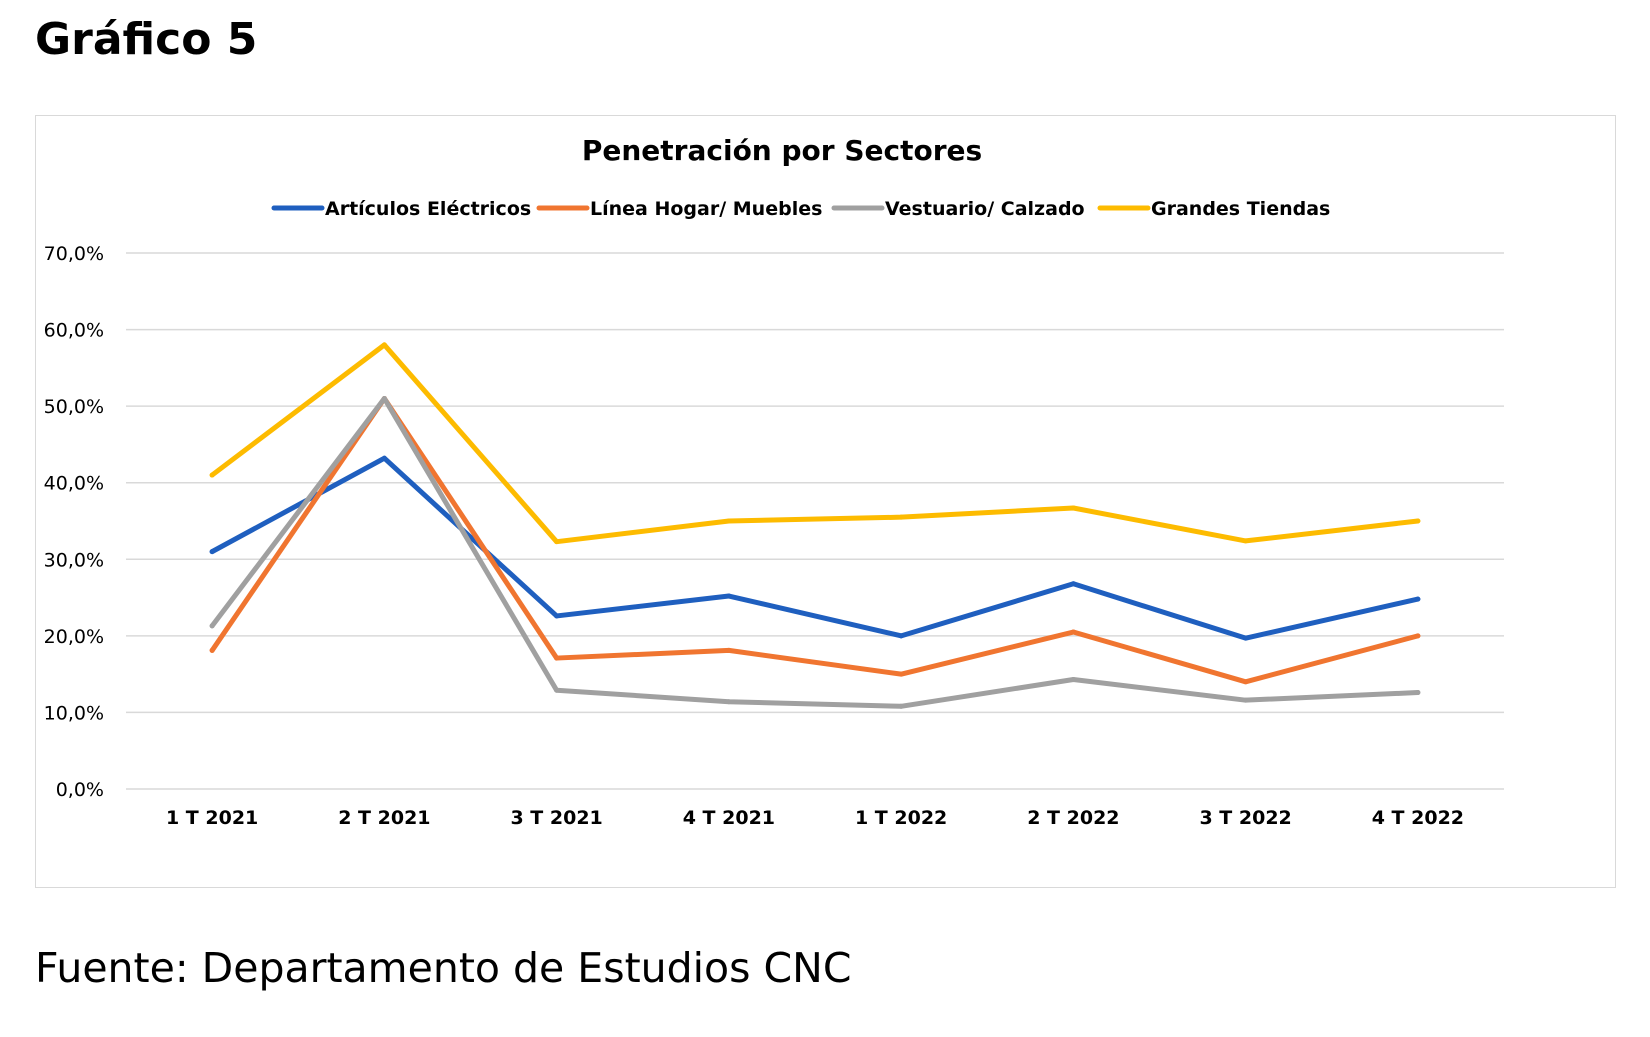 The image size is (1650, 1037). Describe the element at coordinates (1245, 818) in the screenshot. I see `x-tick-label: 3 T 2022` at that location.